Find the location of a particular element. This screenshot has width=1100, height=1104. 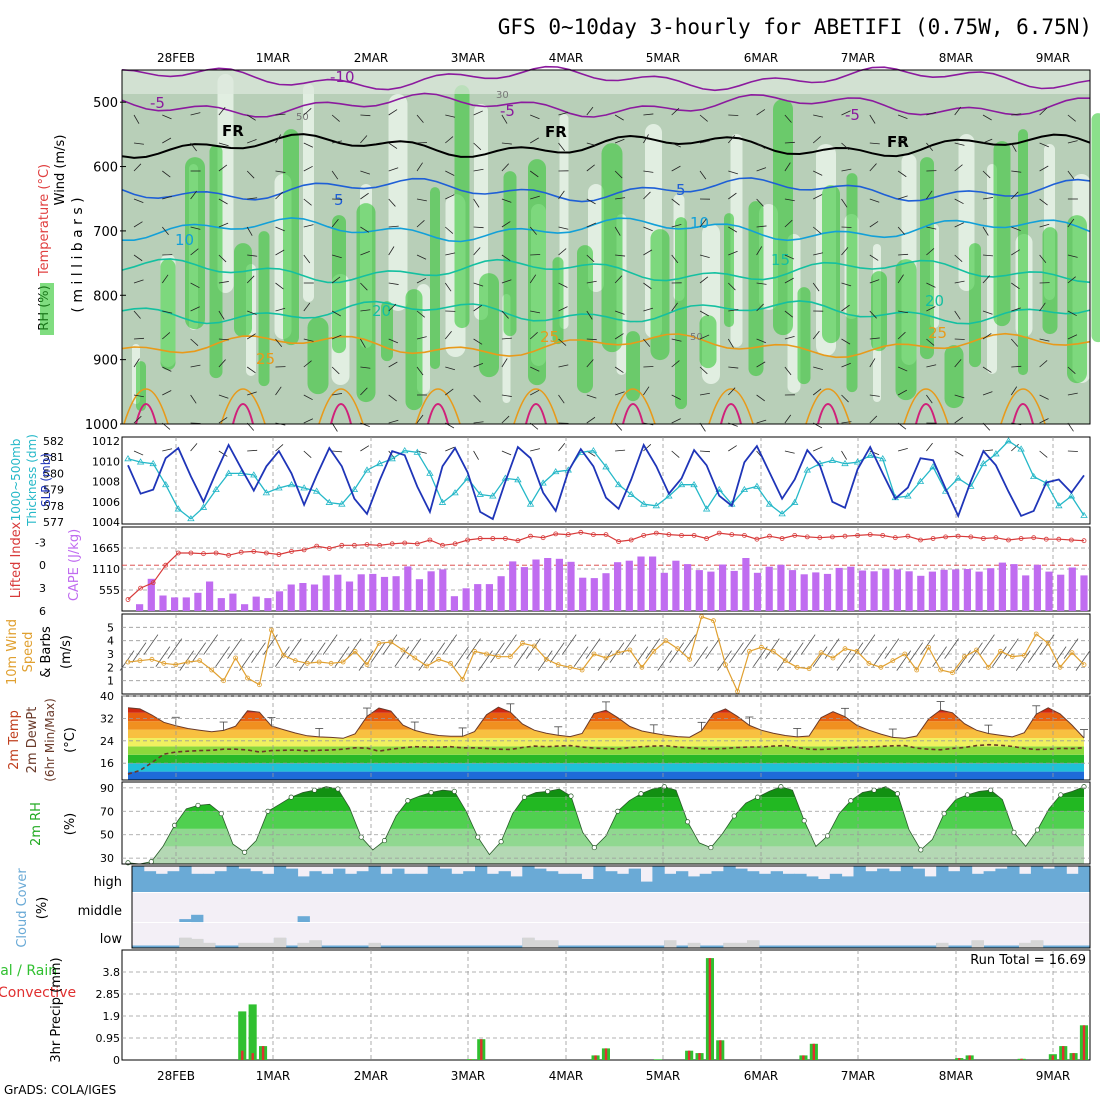

ylabel-cape: CAPE (J/kg) is located at coordinates (74, 565).